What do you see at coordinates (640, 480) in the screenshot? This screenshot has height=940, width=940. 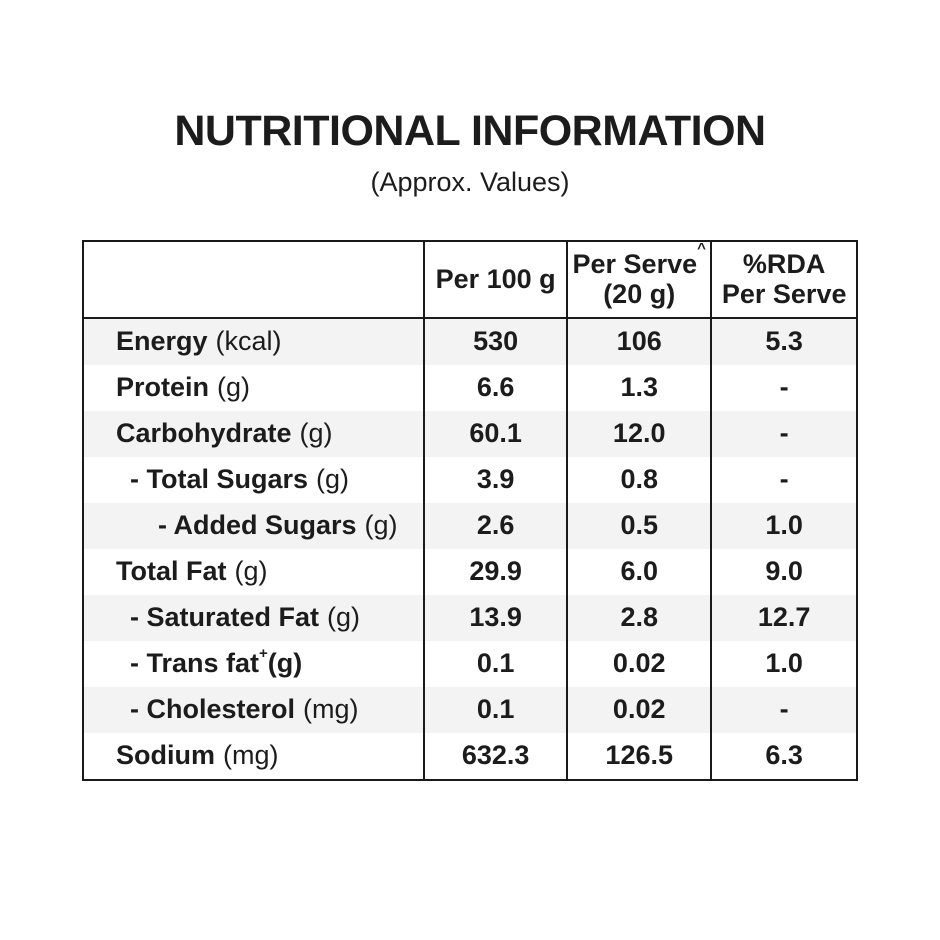 I see `value-per-serve: 0.8` at bounding box center [640, 480].